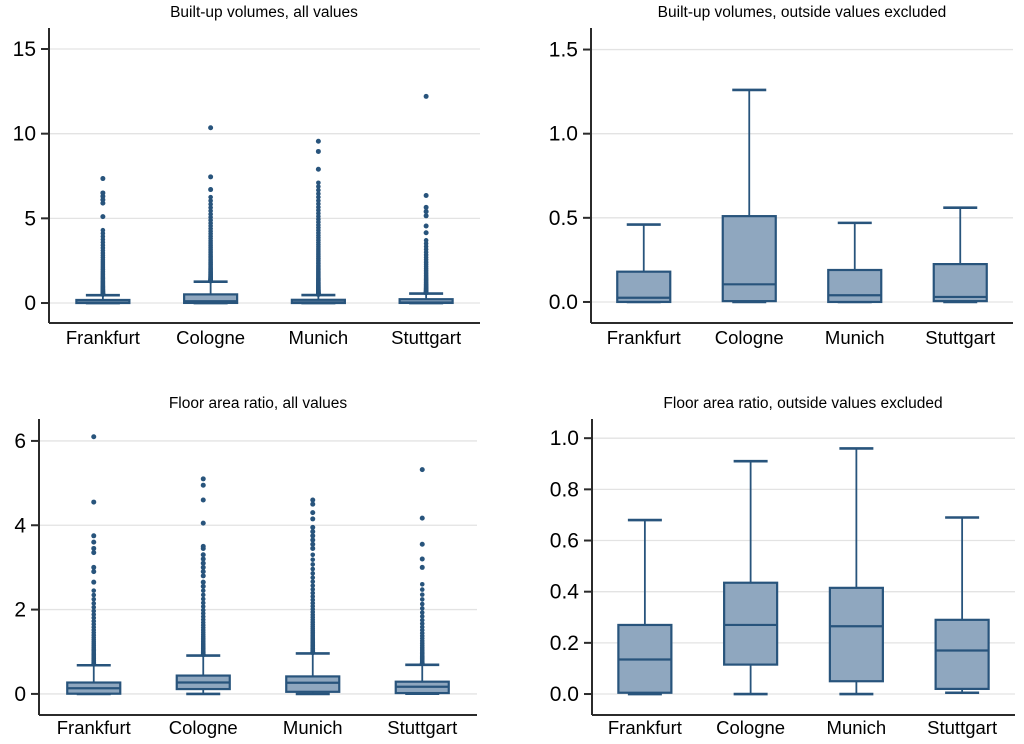 The image size is (1024, 744). What do you see at coordinates (24, 49) in the screenshot?
I see `y-tick-label: 15` at bounding box center [24, 49].